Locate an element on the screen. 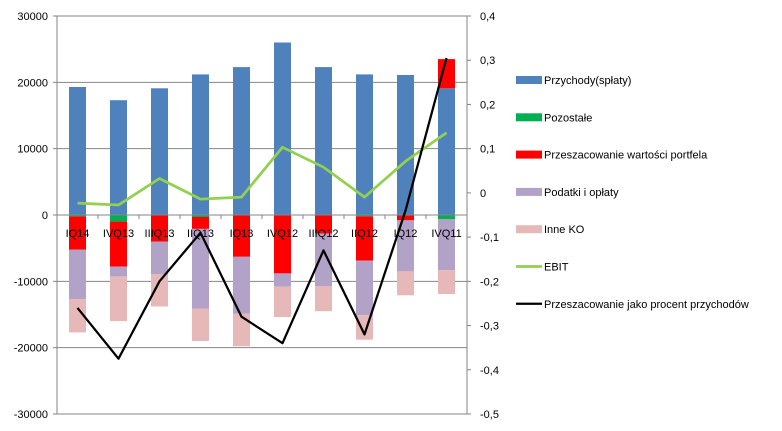  category-label: IIIQ12 is located at coordinates (324, 234).